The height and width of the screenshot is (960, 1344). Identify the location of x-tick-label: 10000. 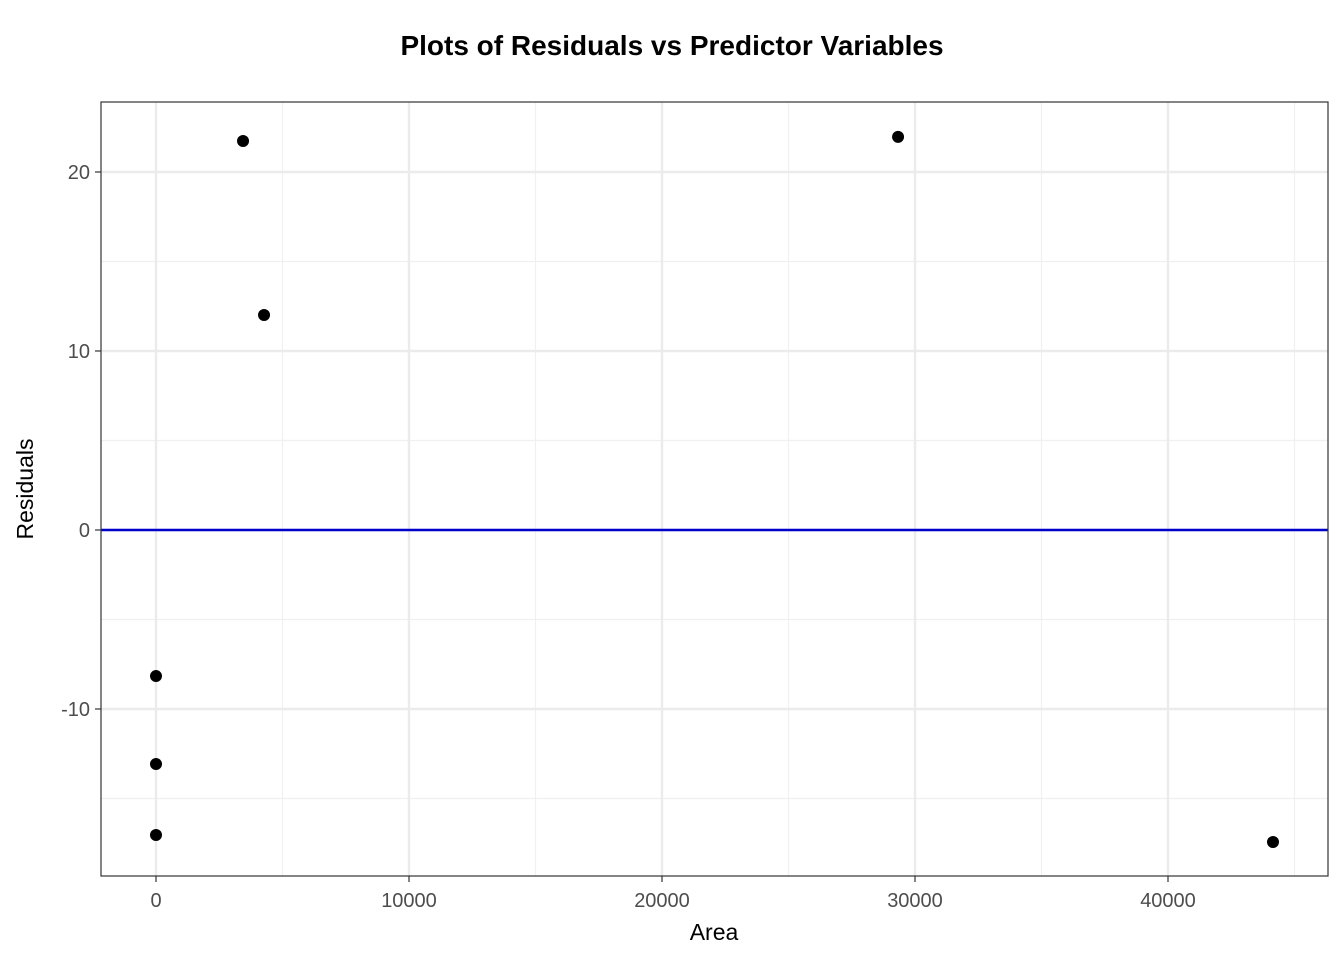
(409, 901).